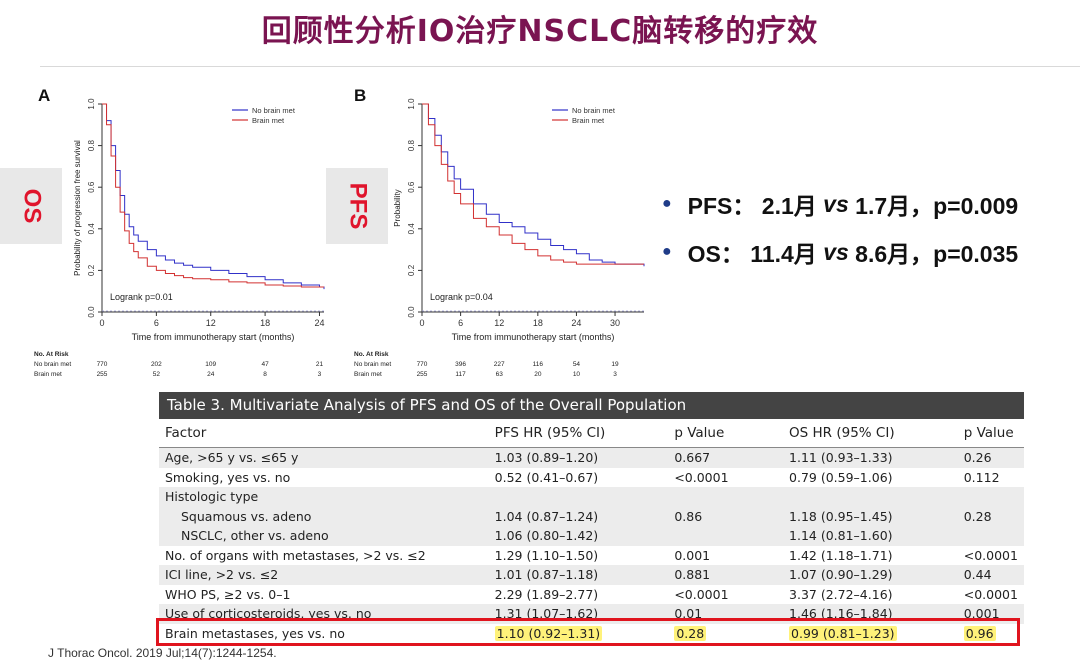  Describe the element at coordinates (44, 95) in the screenshot. I see `panel-a-letter: A` at that location.